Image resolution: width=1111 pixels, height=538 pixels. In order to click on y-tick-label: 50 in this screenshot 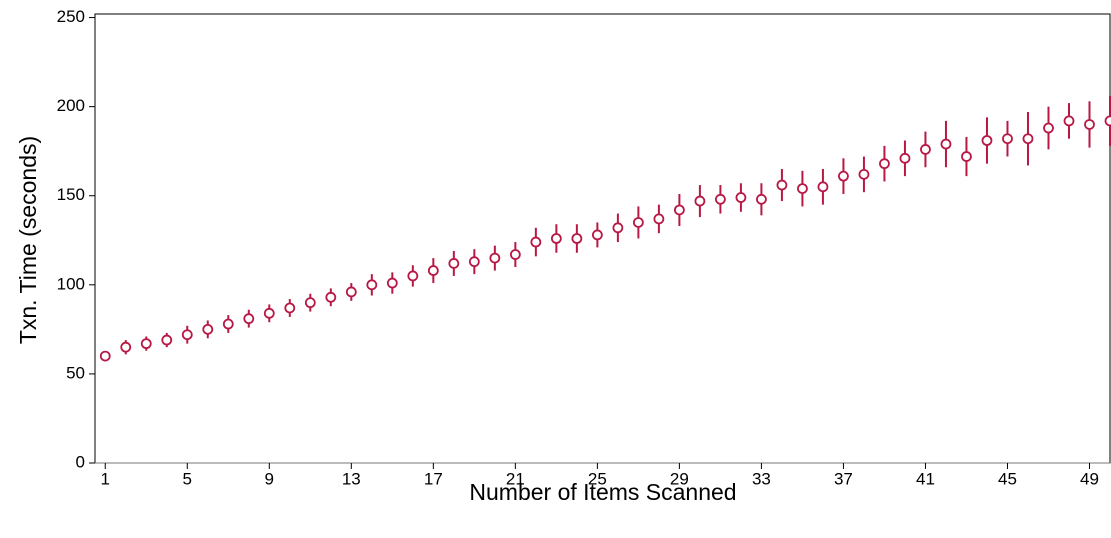, I will do `click(75, 372)`.